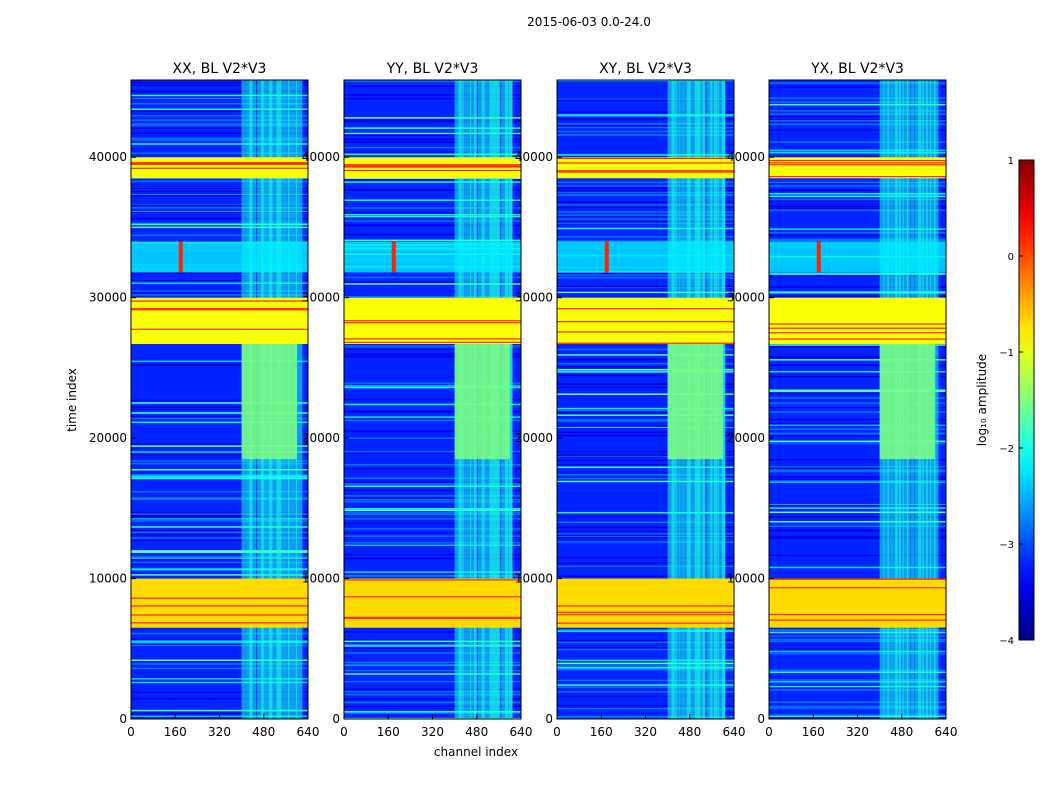  Describe the element at coordinates (534, 298) in the screenshot. I see `y-tick-label: 30000` at that location.